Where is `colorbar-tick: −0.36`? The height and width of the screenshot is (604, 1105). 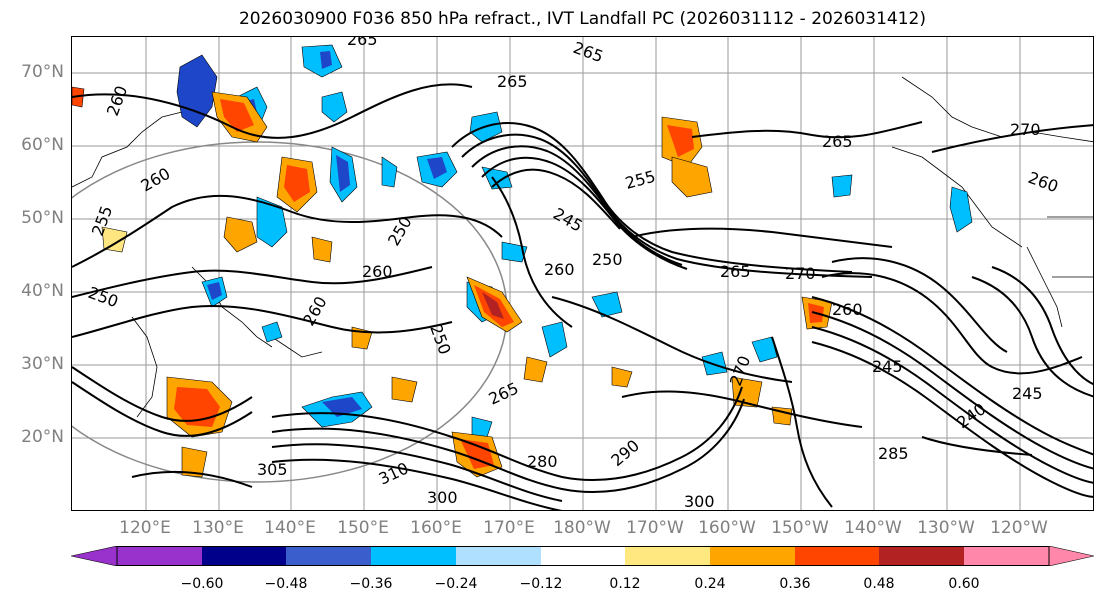
colorbar-tick: −0.36 is located at coordinates (371, 584).